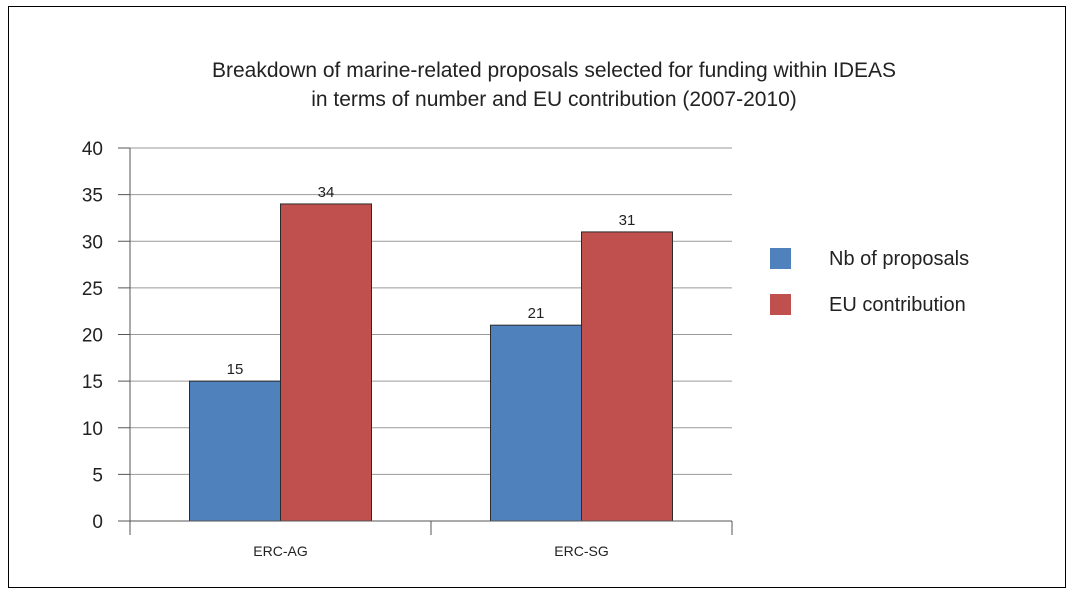 Image resolution: width=1072 pixels, height=592 pixels. I want to click on y-tick-label: 25, so click(92, 289).